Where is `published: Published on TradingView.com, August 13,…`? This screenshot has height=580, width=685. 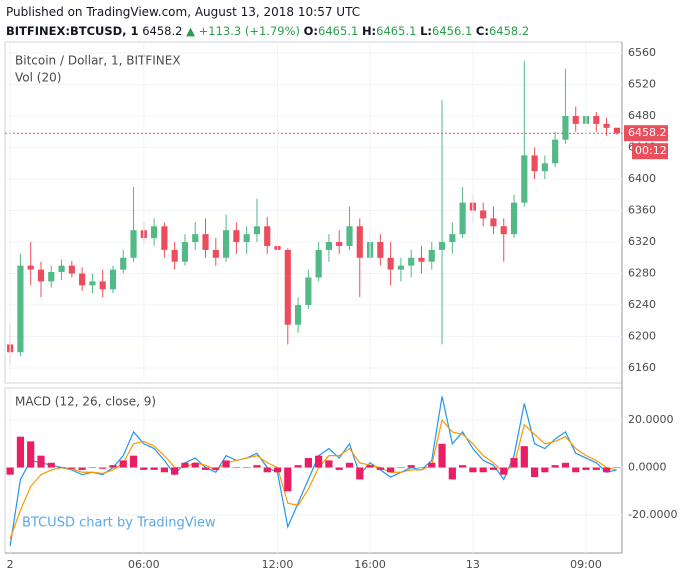
published: Published on TradingView.com, August 13,… is located at coordinates (183, 12).